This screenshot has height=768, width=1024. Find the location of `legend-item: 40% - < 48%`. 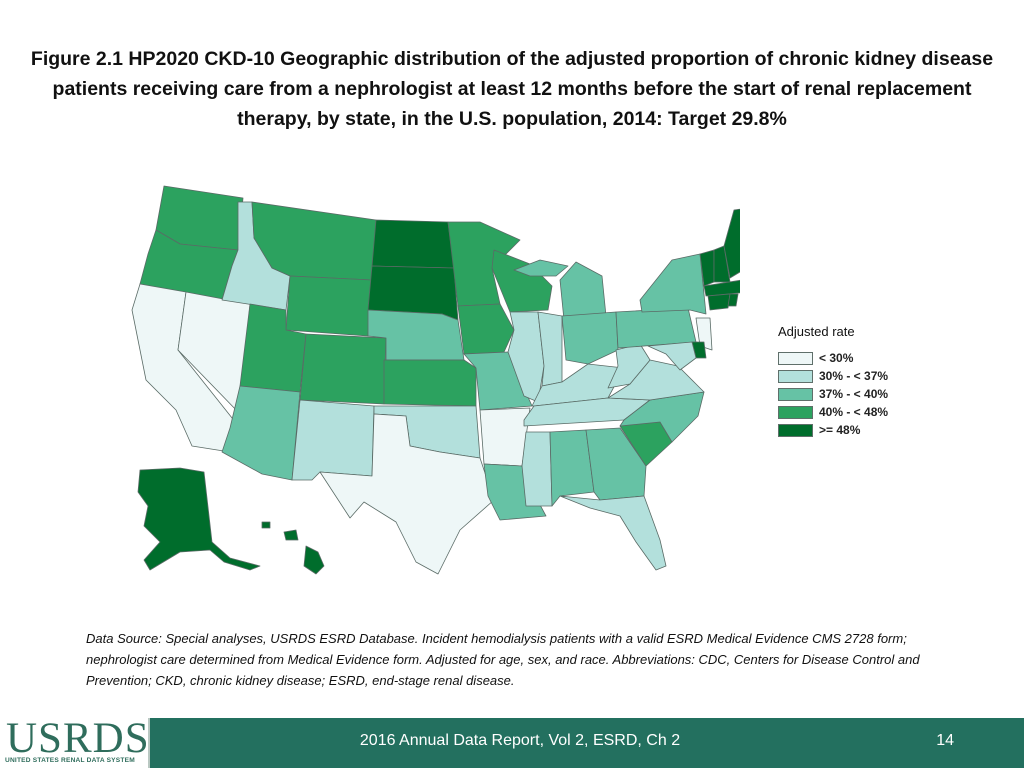

legend-item: 40% - < 48% is located at coordinates (833, 412).